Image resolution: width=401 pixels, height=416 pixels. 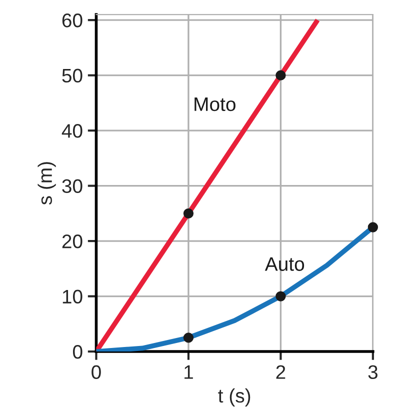 I want to click on y-tick-label: 40, so click(x=72, y=131).